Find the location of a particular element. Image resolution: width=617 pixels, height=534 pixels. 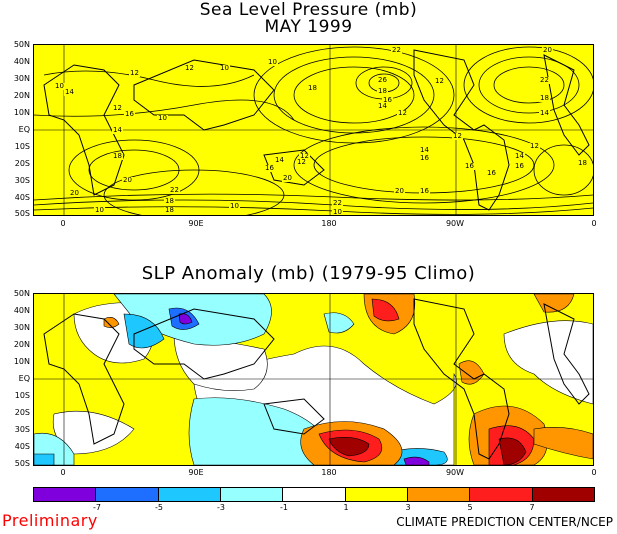

contour-label: 26 is located at coordinates (382, 80).